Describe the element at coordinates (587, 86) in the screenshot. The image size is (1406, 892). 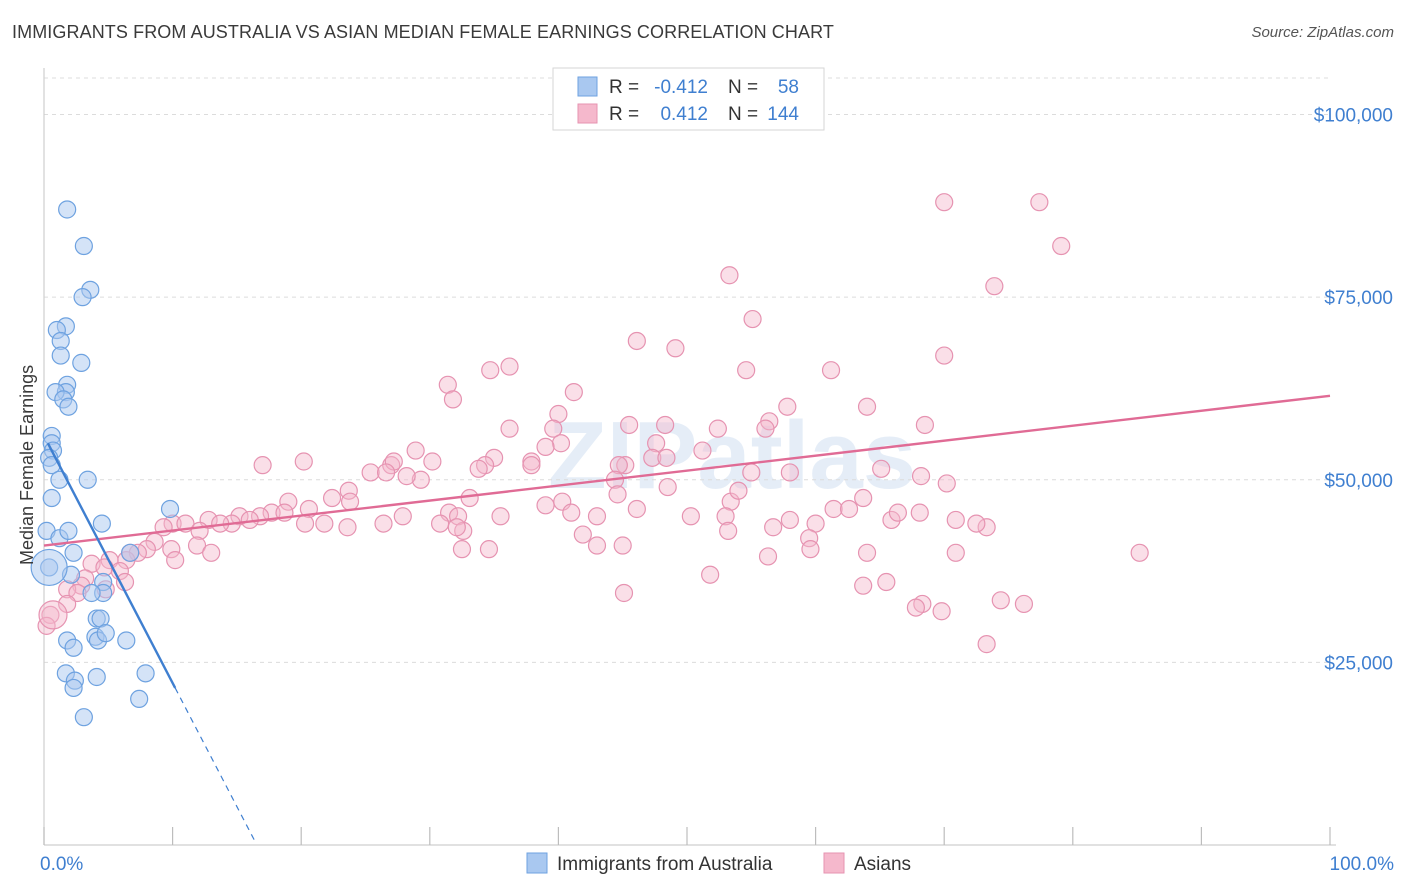
I see `legend-swatch-blue` at that location.